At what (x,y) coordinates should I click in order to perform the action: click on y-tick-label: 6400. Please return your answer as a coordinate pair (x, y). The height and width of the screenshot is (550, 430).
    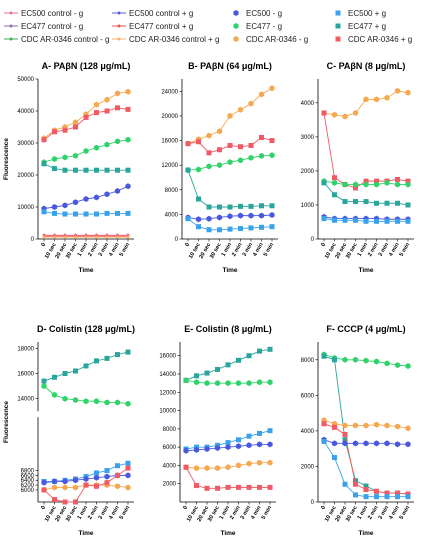
    Looking at the image, I should click on (28, 481).